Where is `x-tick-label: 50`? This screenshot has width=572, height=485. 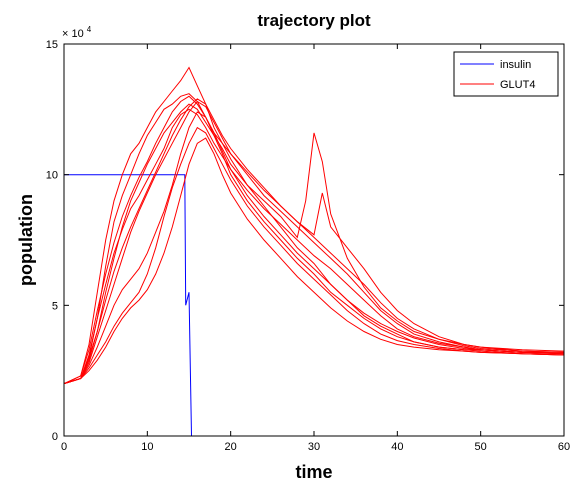 x-tick-label: 50 is located at coordinates (481, 447).